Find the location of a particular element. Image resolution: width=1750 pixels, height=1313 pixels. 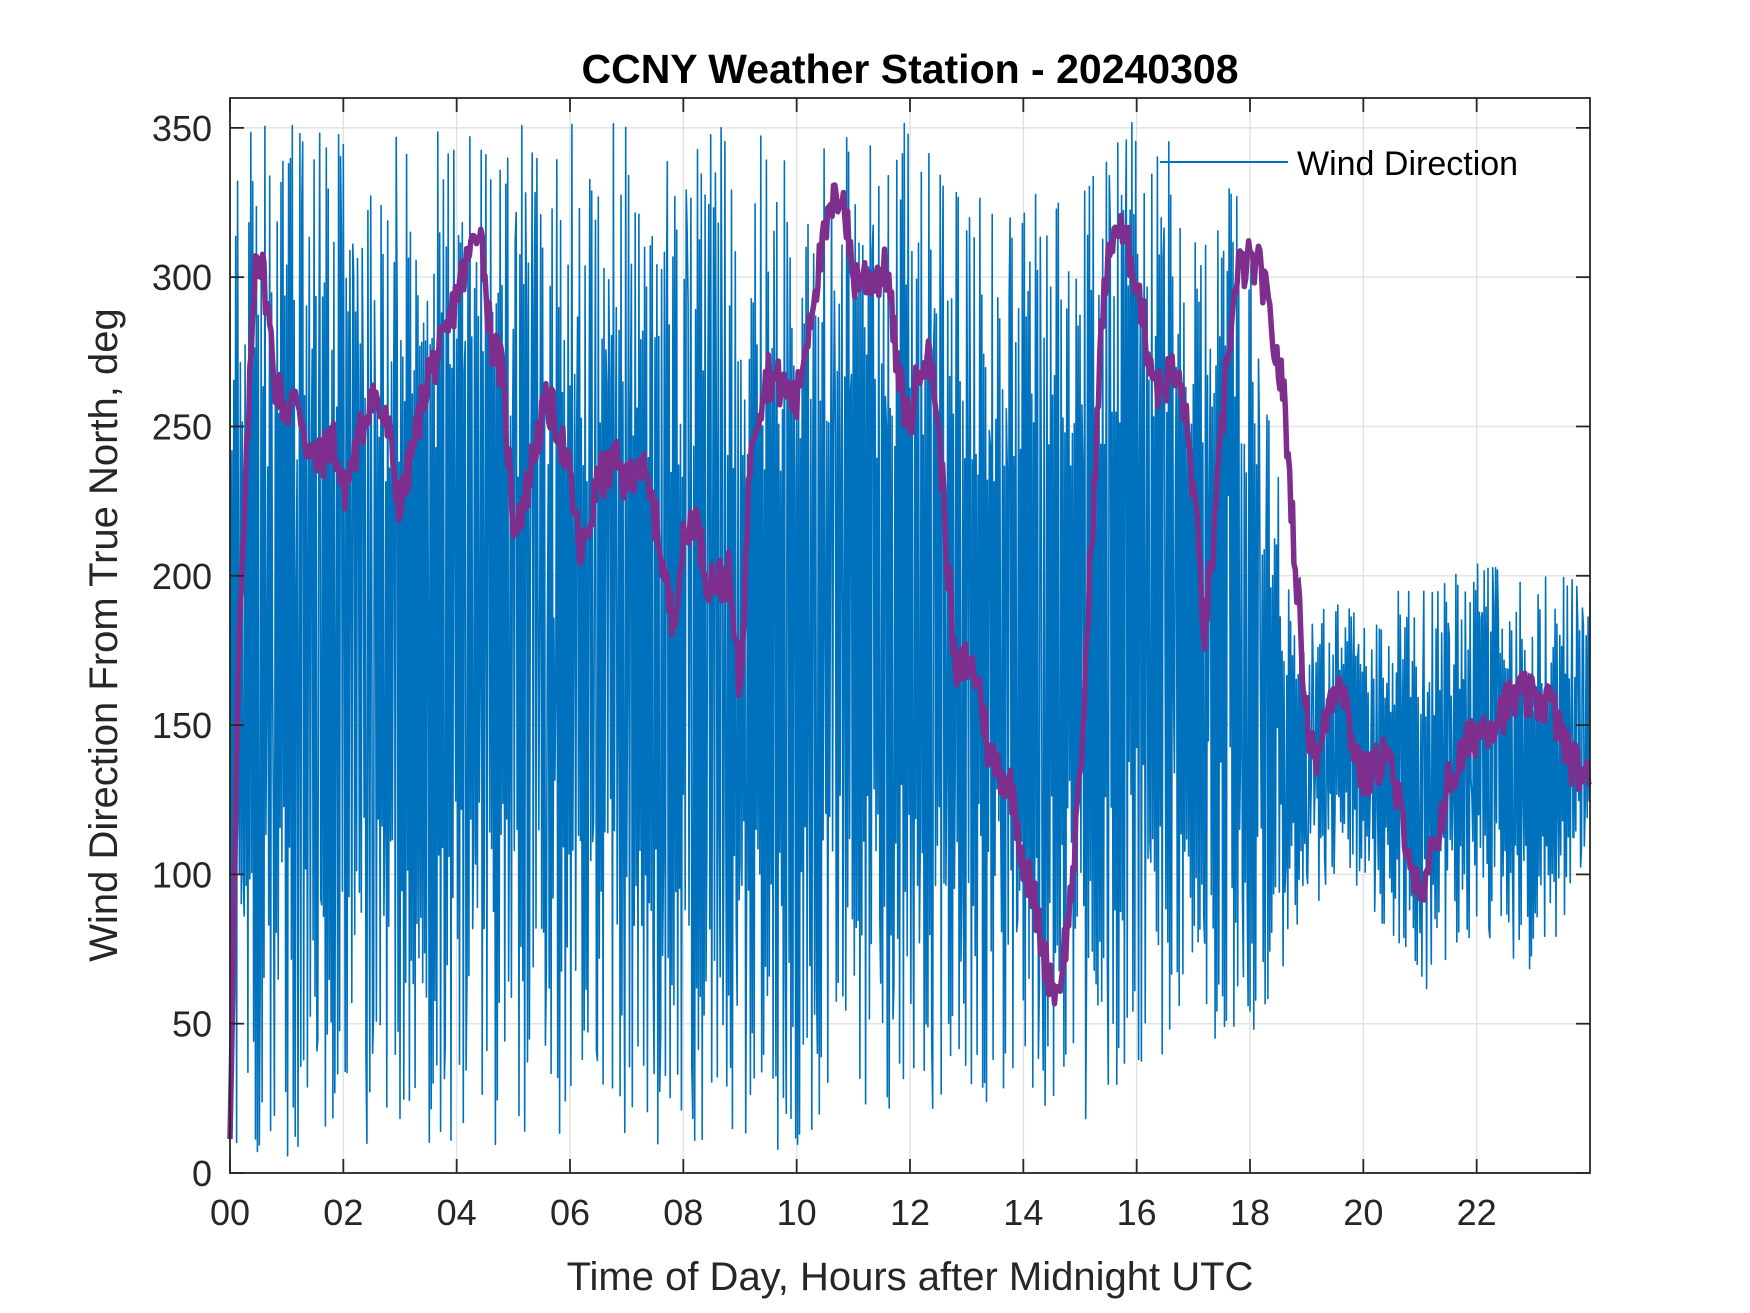

y-tick-label: 350 is located at coordinates (182, 128).